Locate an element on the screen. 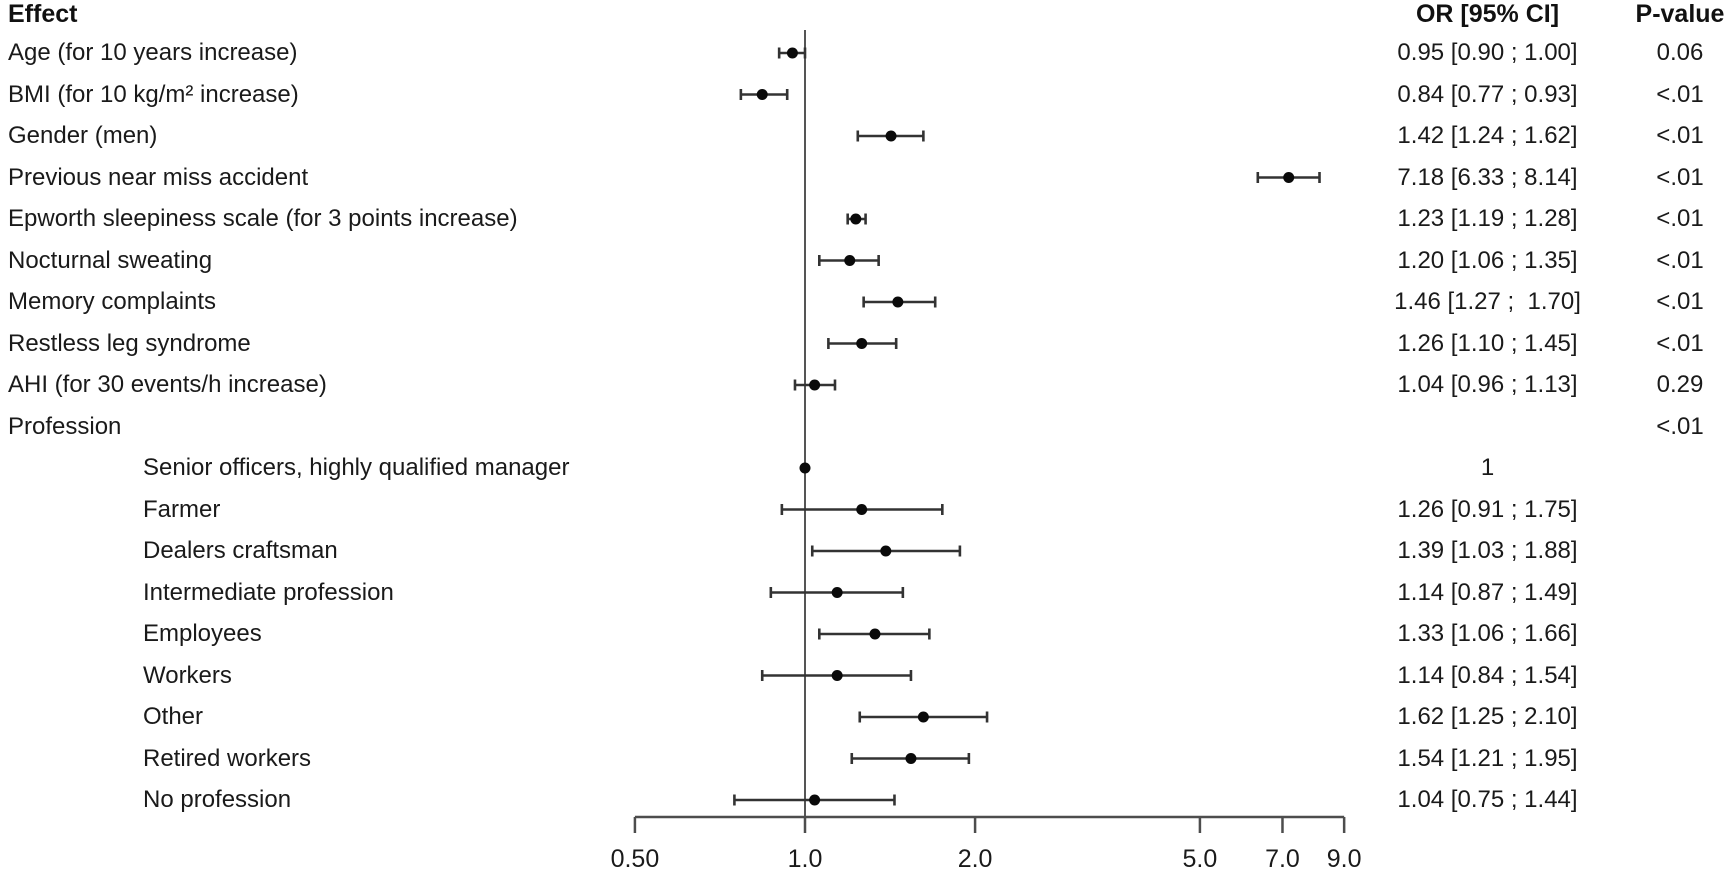 This screenshot has width=1735, height=878. or-ci-value: 1.04 [0.75 ; 1.44] is located at coordinates (1487, 799).